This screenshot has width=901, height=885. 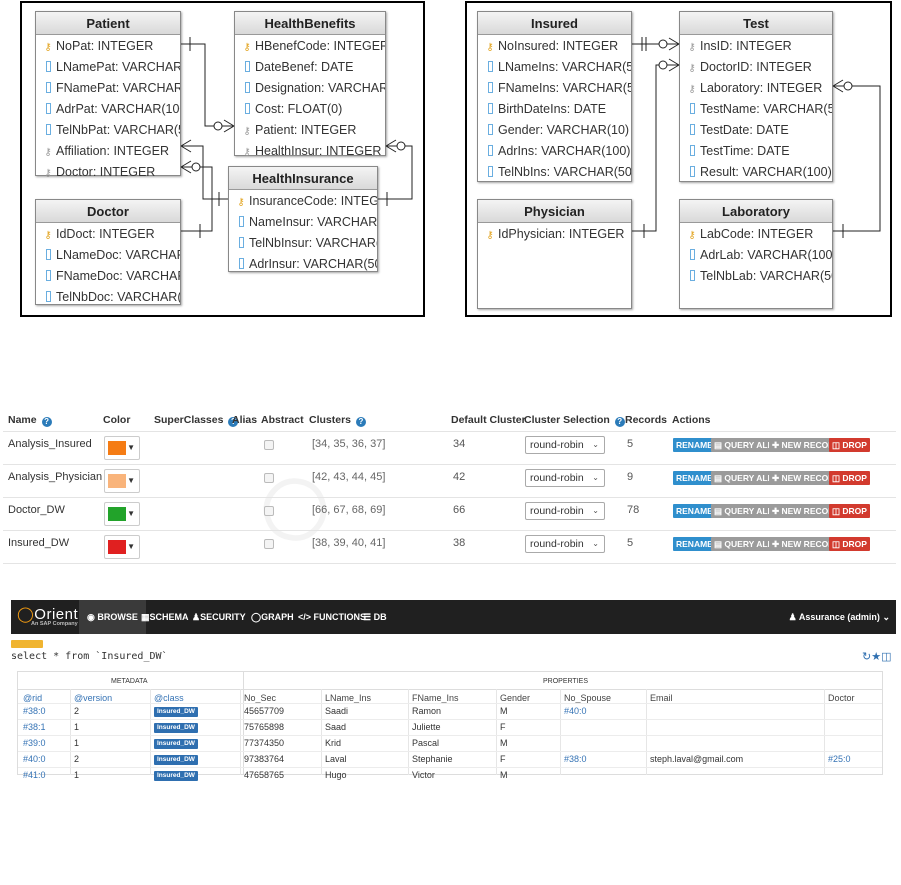 I want to click on class-name: Analysis_Physician, so click(x=55, y=477).